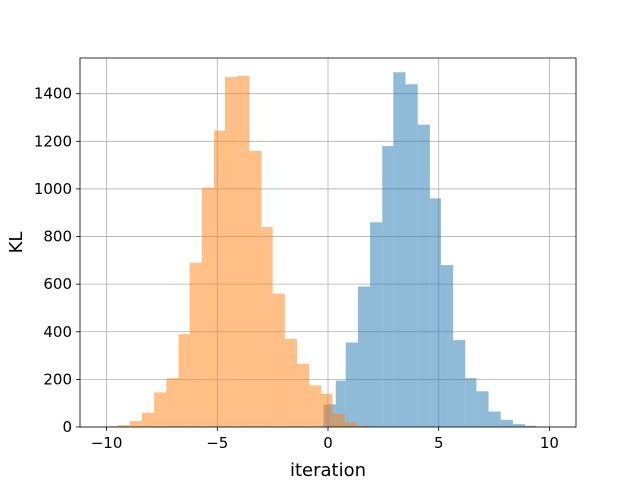  I want to click on y-tick-label: 800, so click(57, 237).